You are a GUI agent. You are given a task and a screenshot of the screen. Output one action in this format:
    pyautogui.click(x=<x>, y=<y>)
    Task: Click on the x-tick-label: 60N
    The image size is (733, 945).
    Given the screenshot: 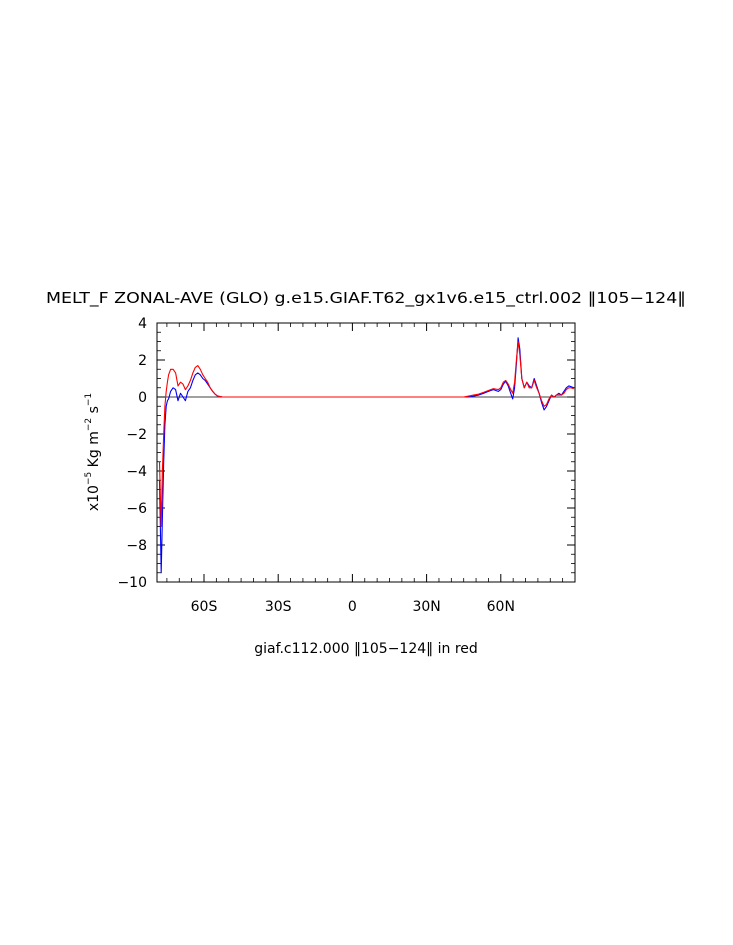 What is the action you would take?
    pyautogui.click(x=501, y=607)
    